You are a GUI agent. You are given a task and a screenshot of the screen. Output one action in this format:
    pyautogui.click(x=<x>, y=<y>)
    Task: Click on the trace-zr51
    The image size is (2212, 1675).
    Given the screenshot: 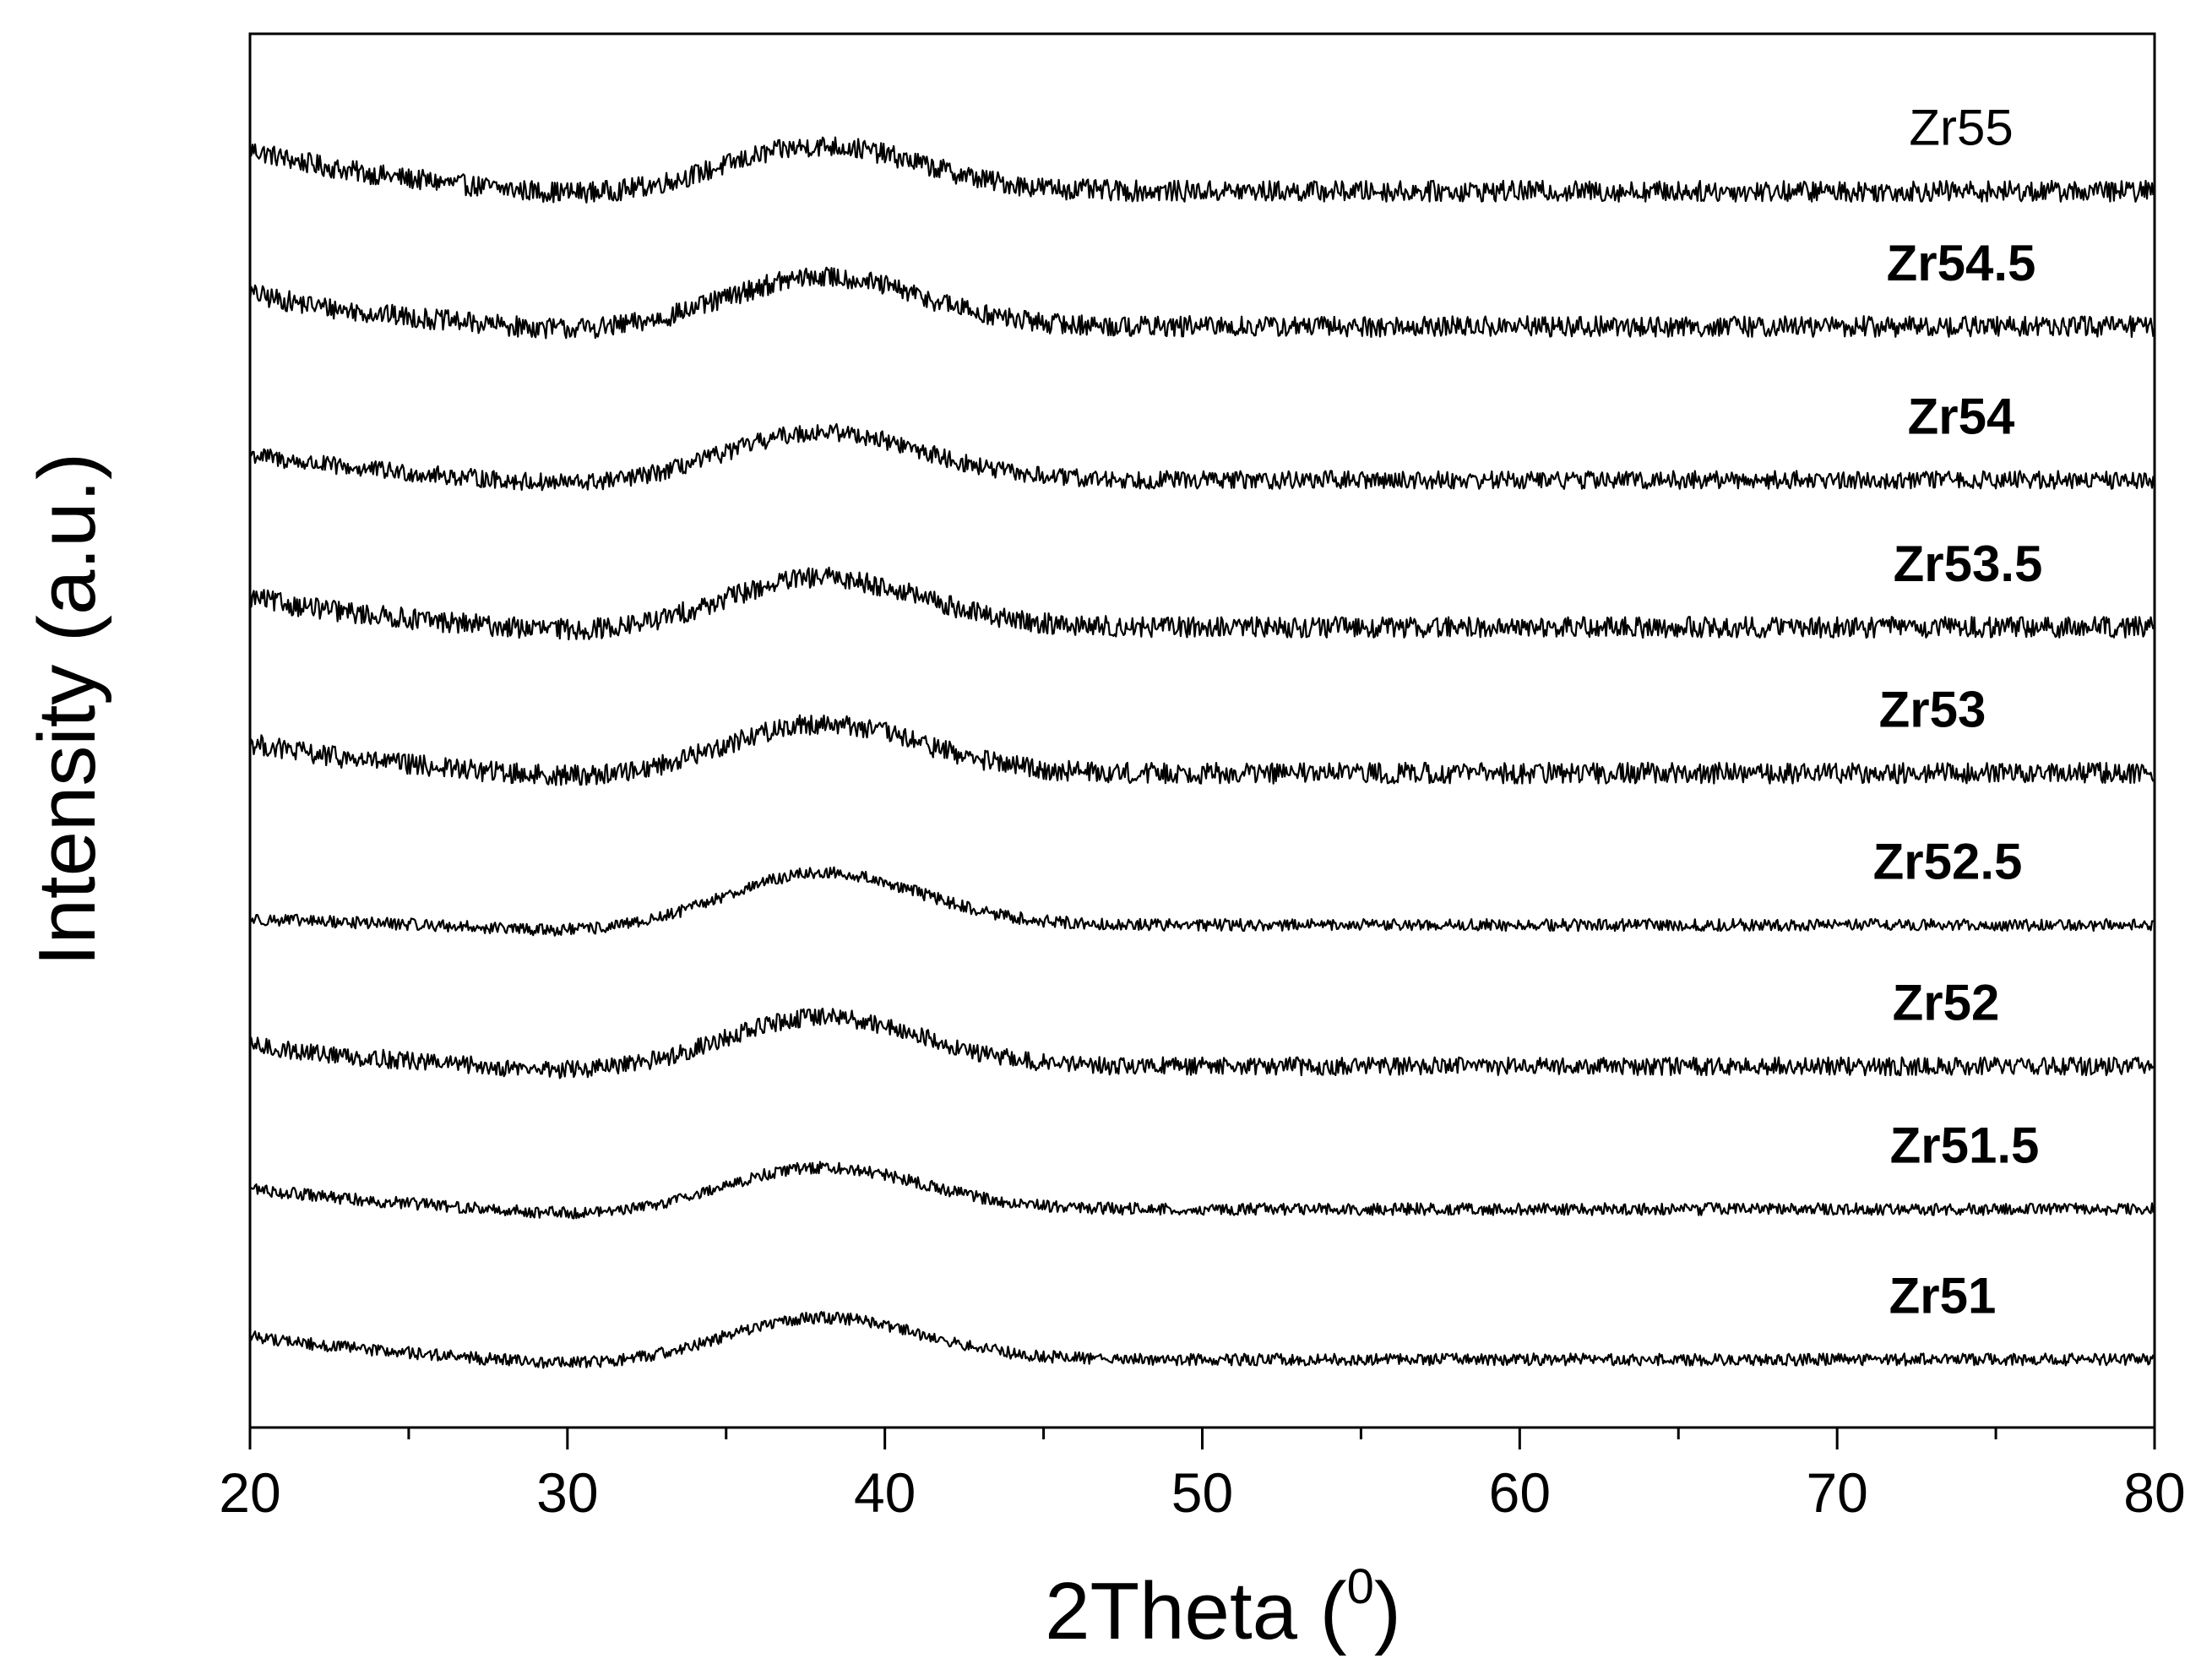 What is the action you would take?
    pyautogui.click(x=1201, y=1339)
    